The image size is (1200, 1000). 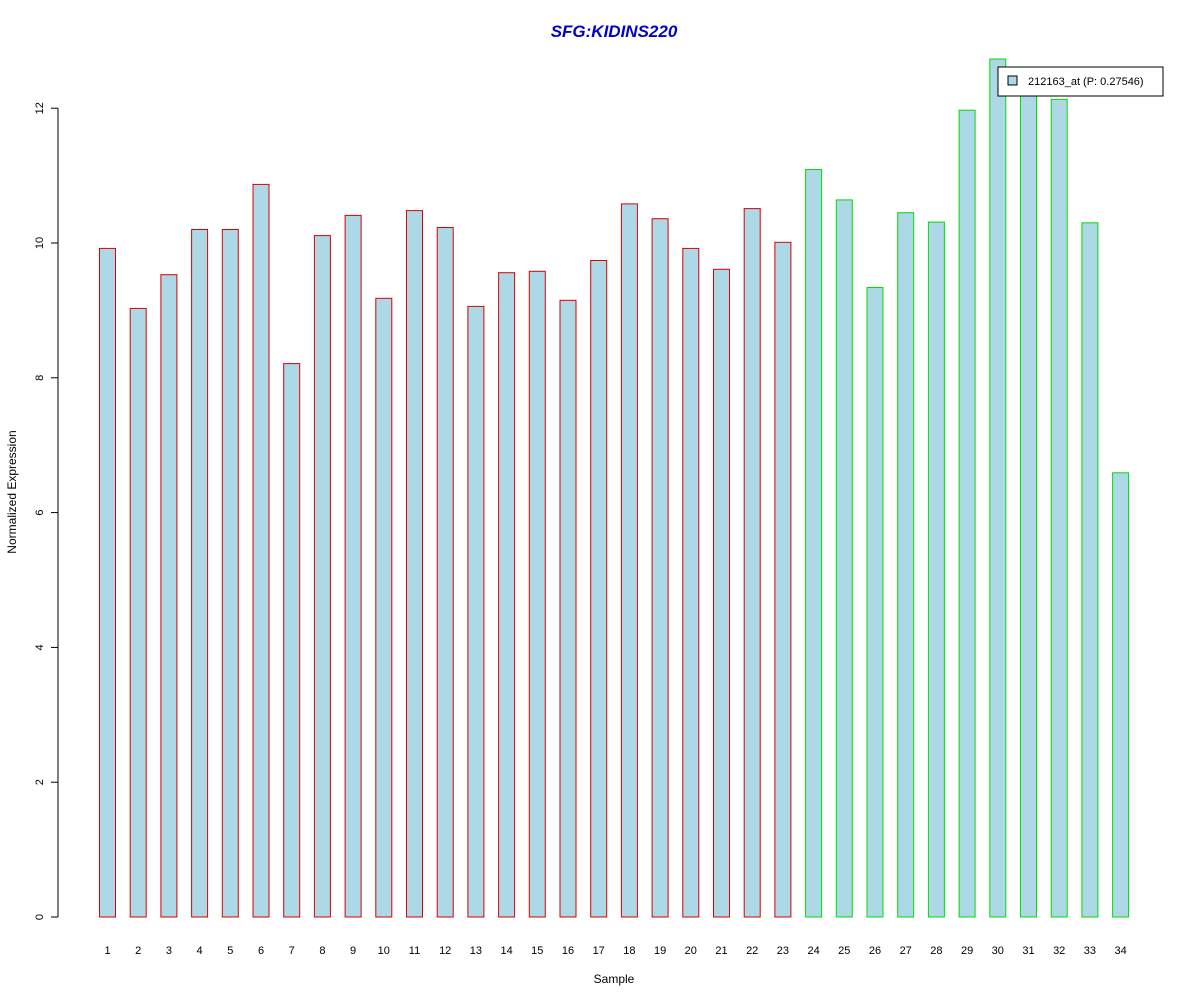 What do you see at coordinates (292, 951) in the screenshot?
I see `x-tick-label: 7` at bounding box center [292, 951].